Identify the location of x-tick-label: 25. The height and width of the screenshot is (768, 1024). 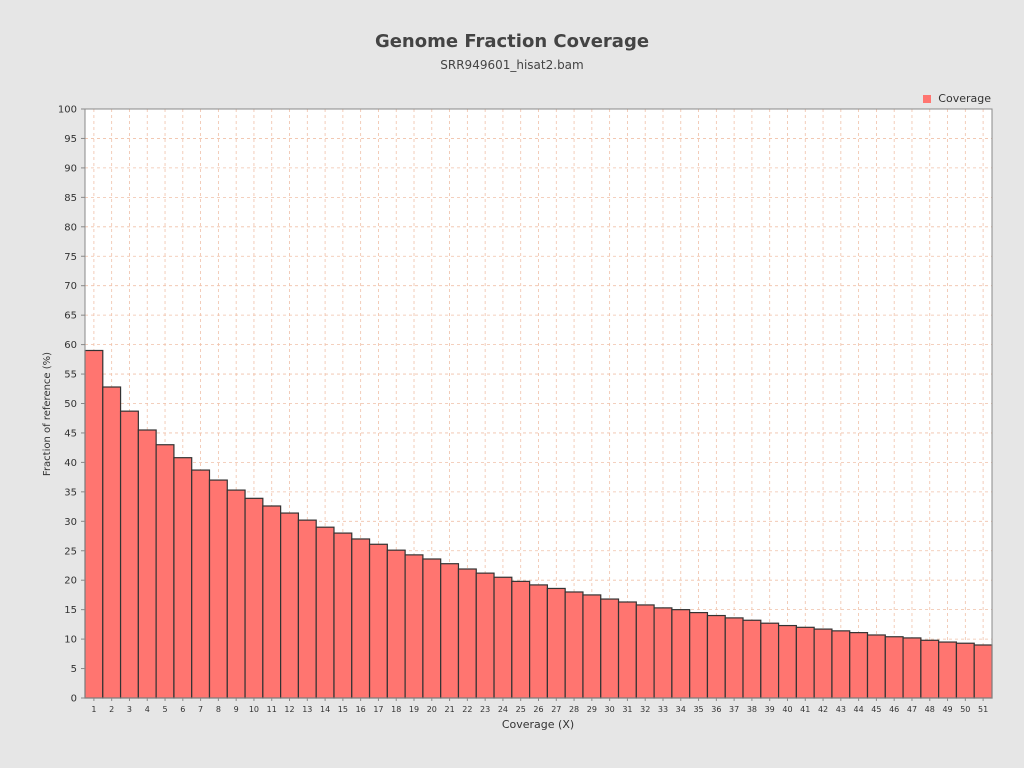
(521, 709).